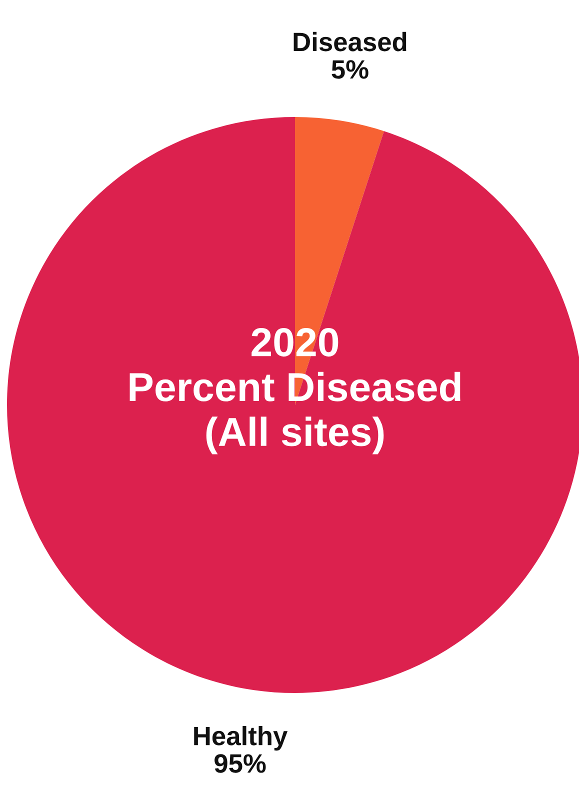  What do you see at coordinates (350, 42) in the screenshot?
I see `slice-label: Diseased` at bounding box center [350, 42].